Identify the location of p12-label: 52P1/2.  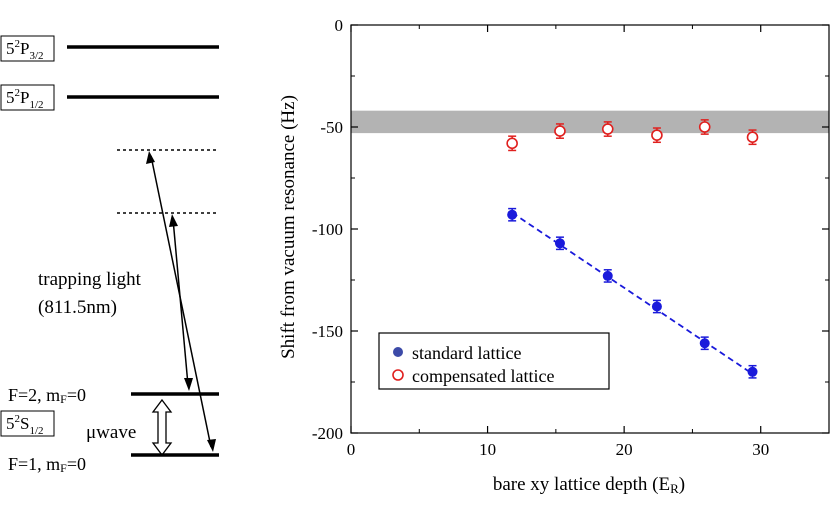
(25, 99).